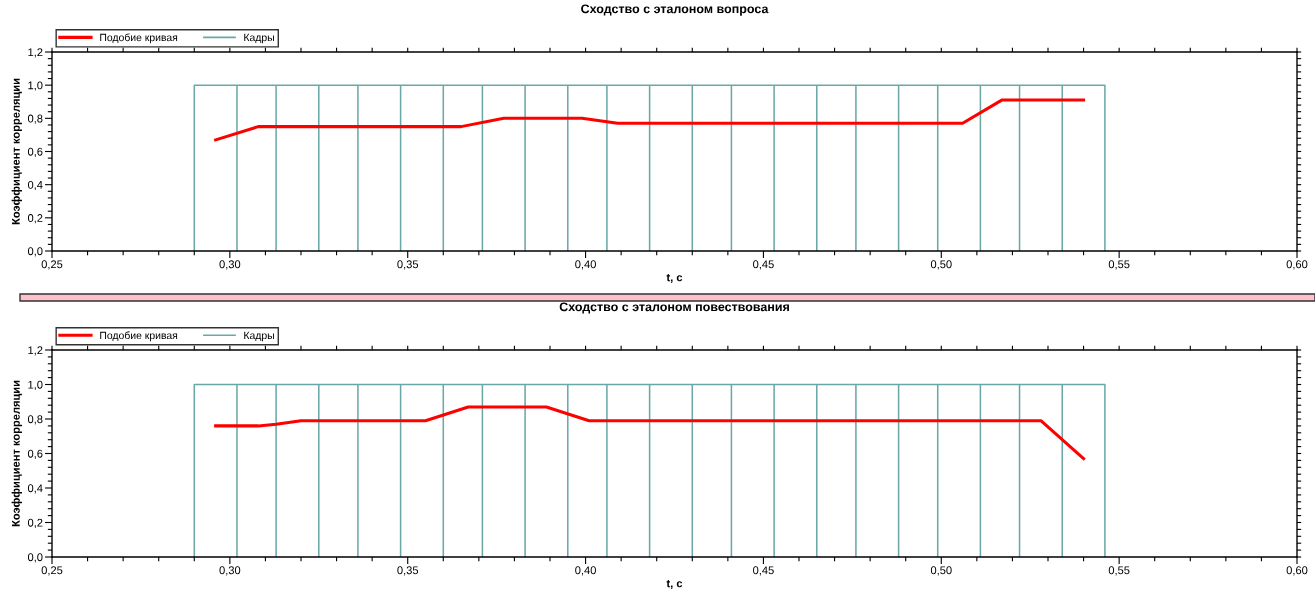 The width and height of the screenshot is (1315, 594). Describe the element at coordinates (674, 308) in the screenshot. I see `chart-title: Сходство с эталоном повествования` at that location.